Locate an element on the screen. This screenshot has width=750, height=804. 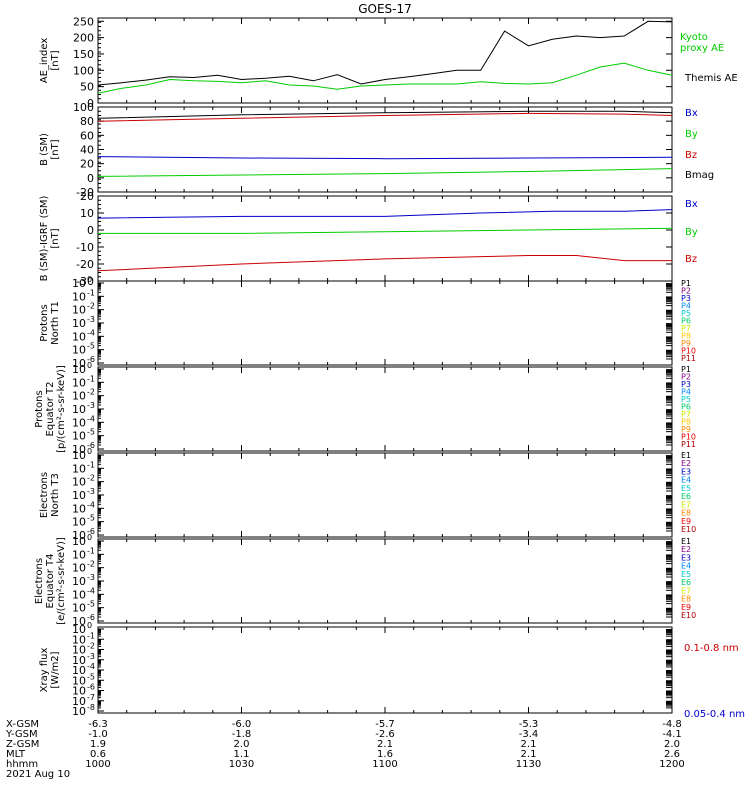
y-tick-exponent: -2 is located at coordinates (91, 478).